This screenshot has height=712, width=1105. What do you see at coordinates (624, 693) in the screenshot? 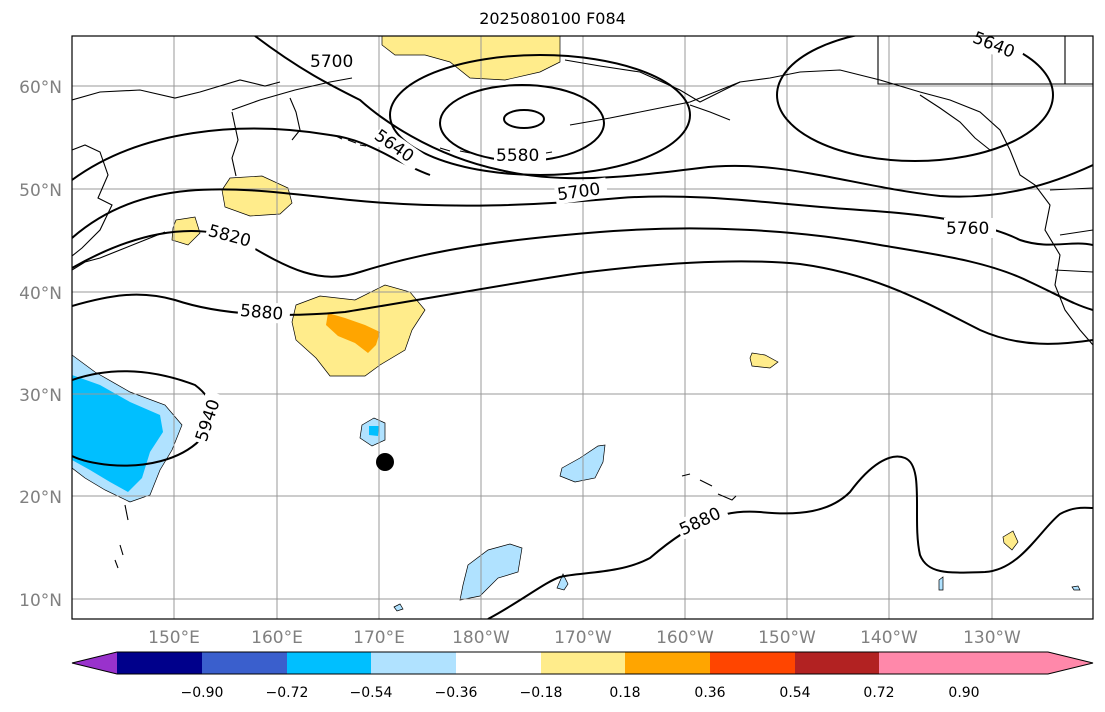
I see `colorbar-tick-label: 0.18` at bounding box center [624, 693].